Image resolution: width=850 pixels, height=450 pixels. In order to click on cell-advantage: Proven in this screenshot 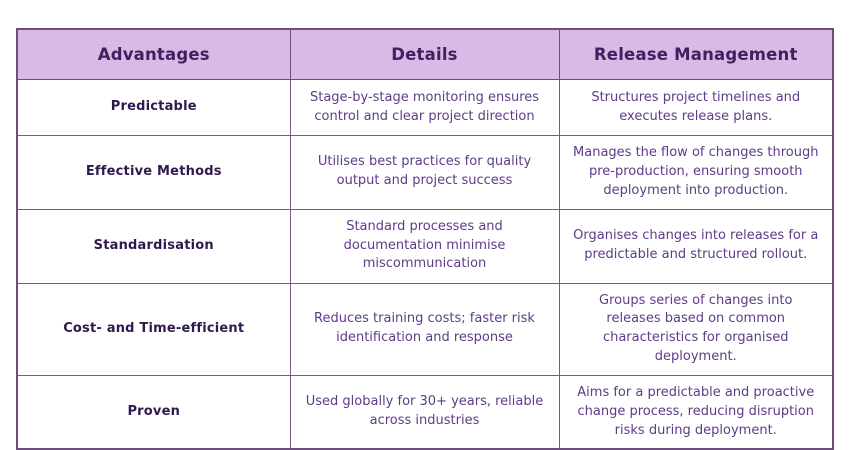, I will do `click(153, 412)`.